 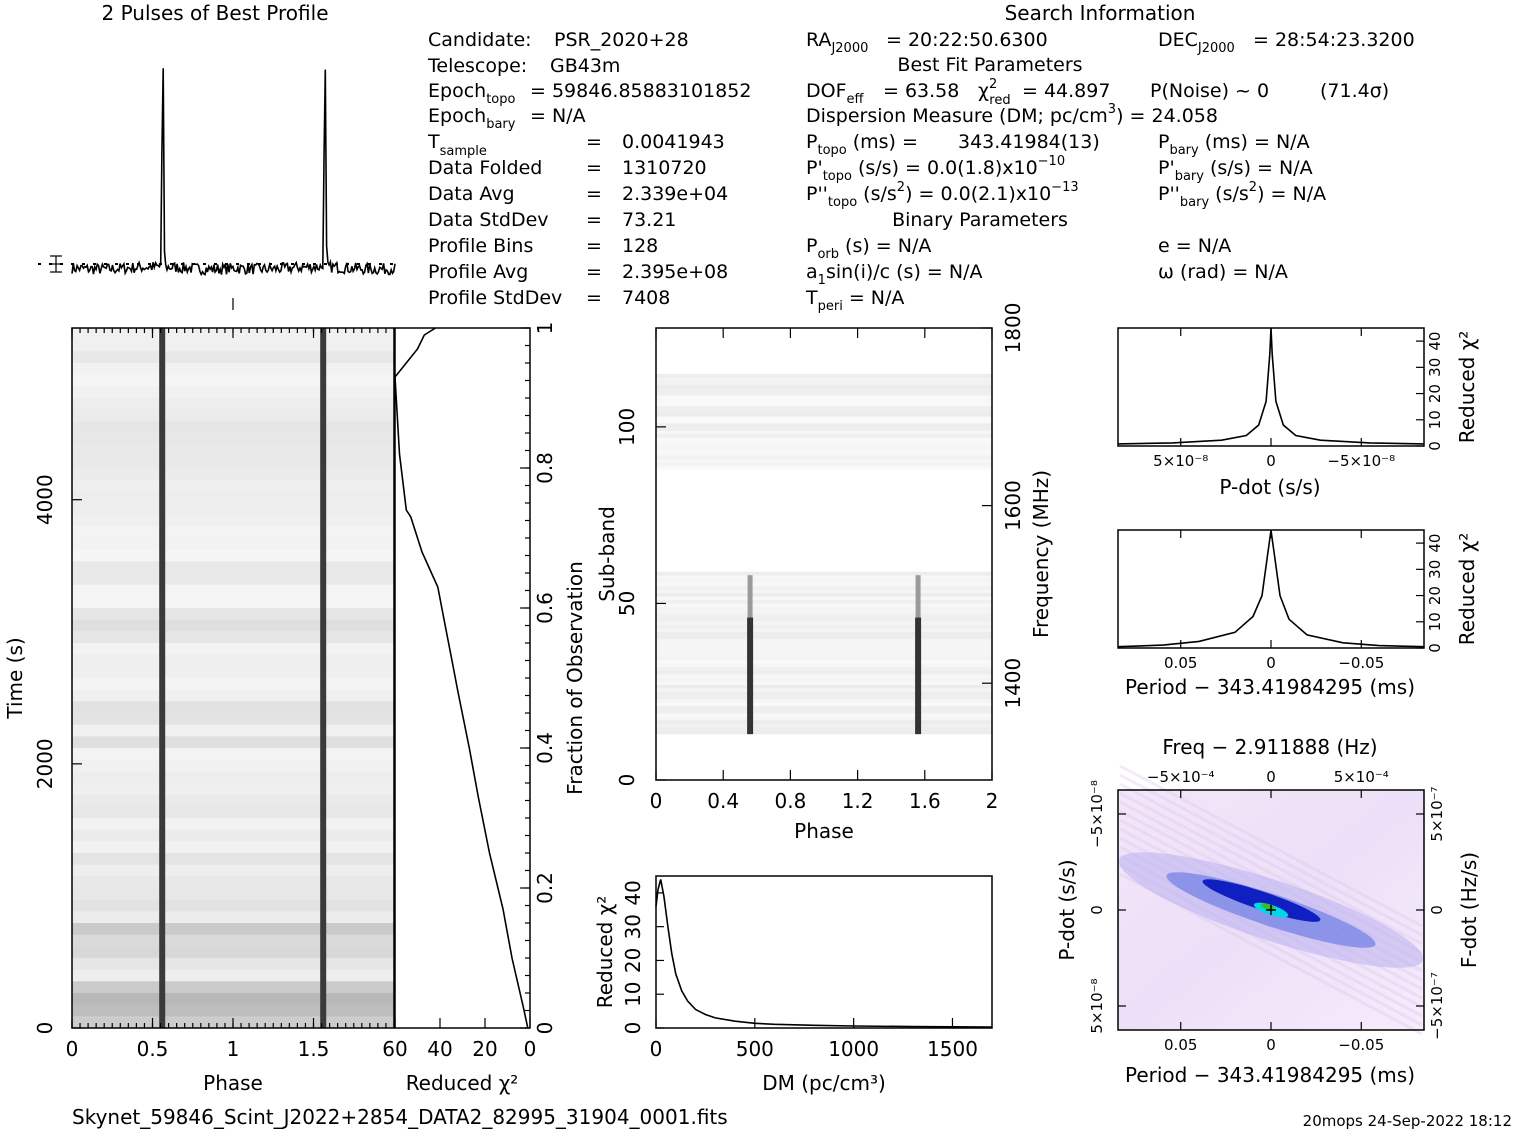 I want to click on time-phase-xtick-label: 0.5, so click(x=153, y=1049).